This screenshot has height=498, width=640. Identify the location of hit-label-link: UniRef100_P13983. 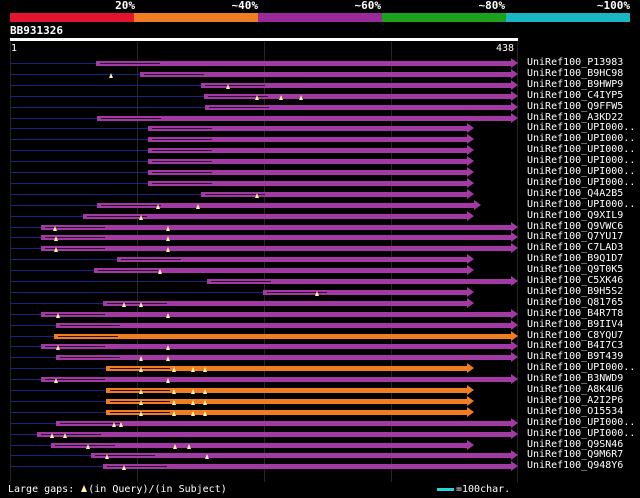
(575, 62).